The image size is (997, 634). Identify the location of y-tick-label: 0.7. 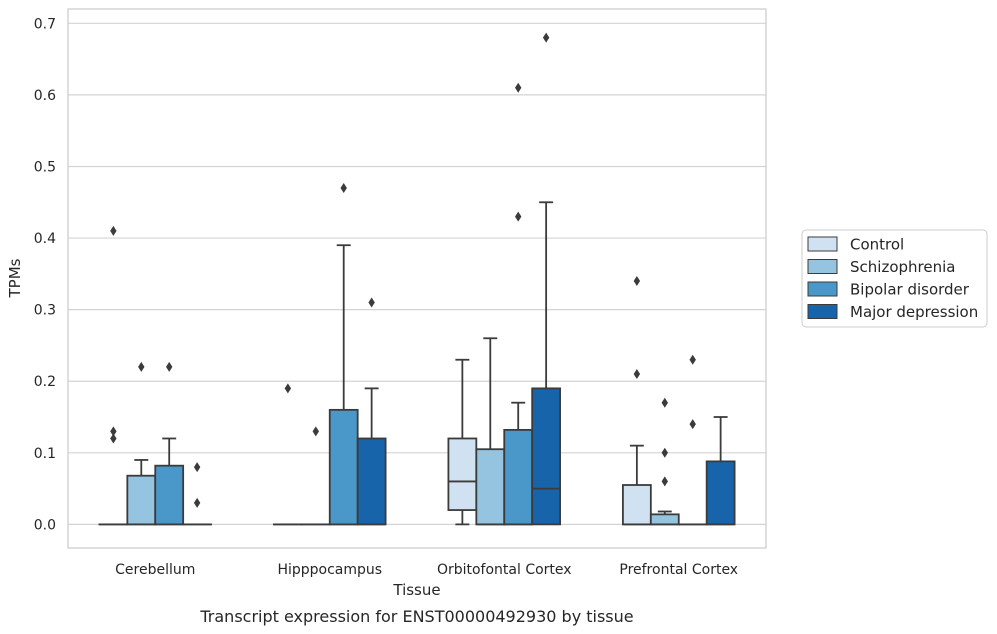
(45, 24).